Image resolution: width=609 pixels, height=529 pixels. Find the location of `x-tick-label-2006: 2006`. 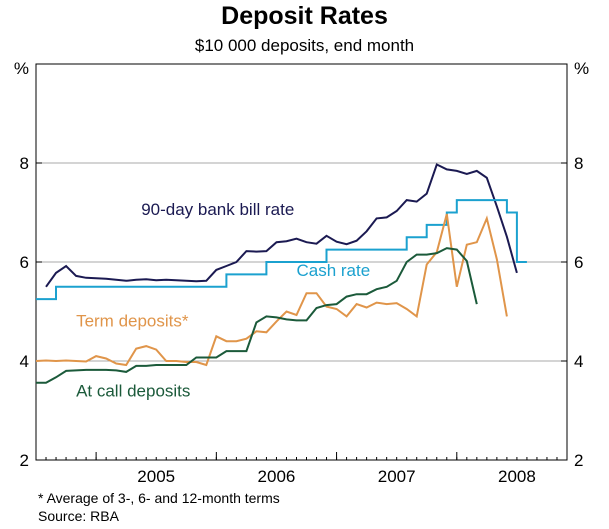

x-tick-label-2006: 2006 is located at coordinates (277, 476).